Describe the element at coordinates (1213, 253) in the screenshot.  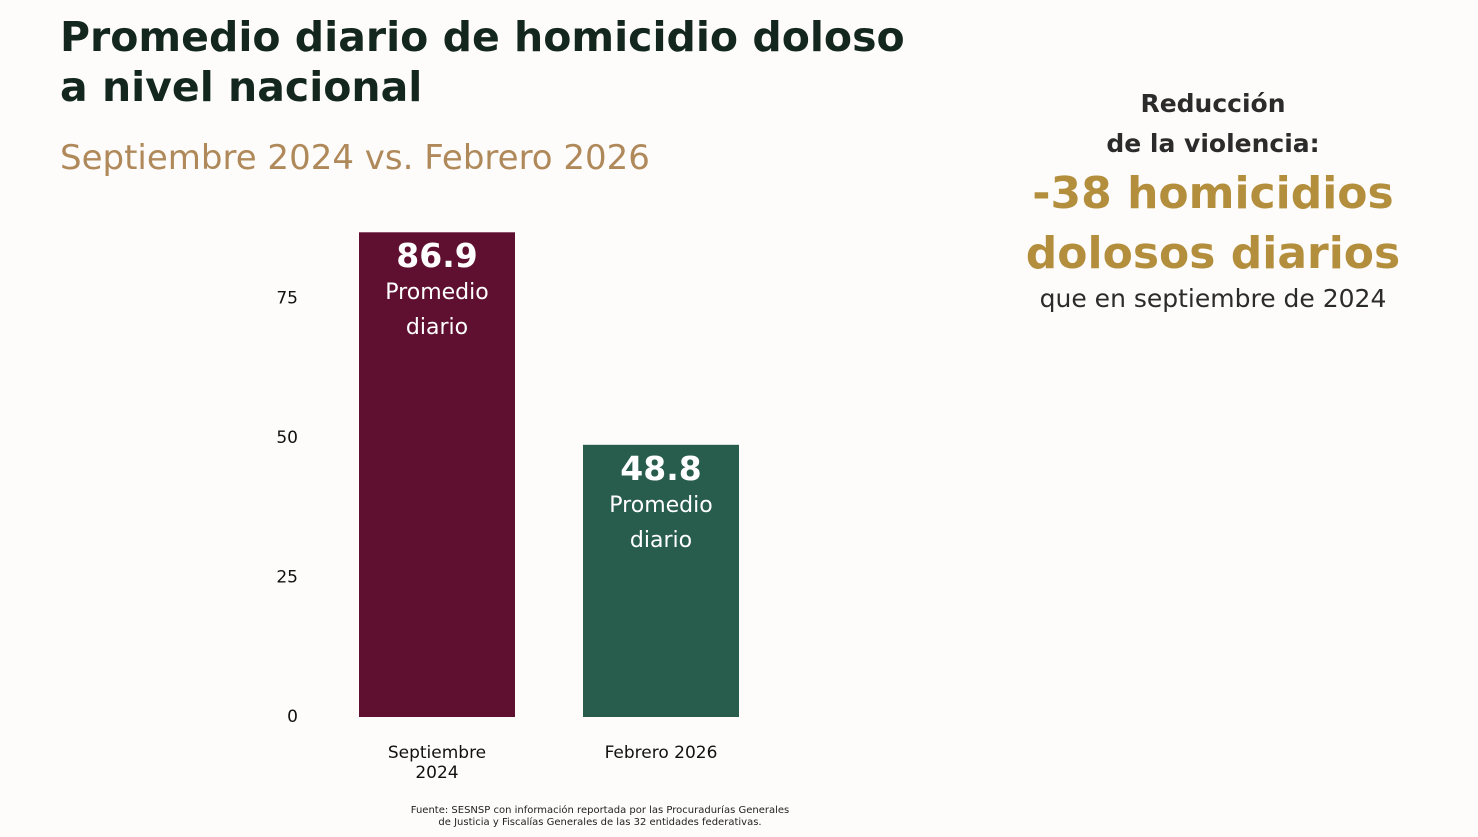
I see `annotation-highlight: dolosos diarios` at that location.